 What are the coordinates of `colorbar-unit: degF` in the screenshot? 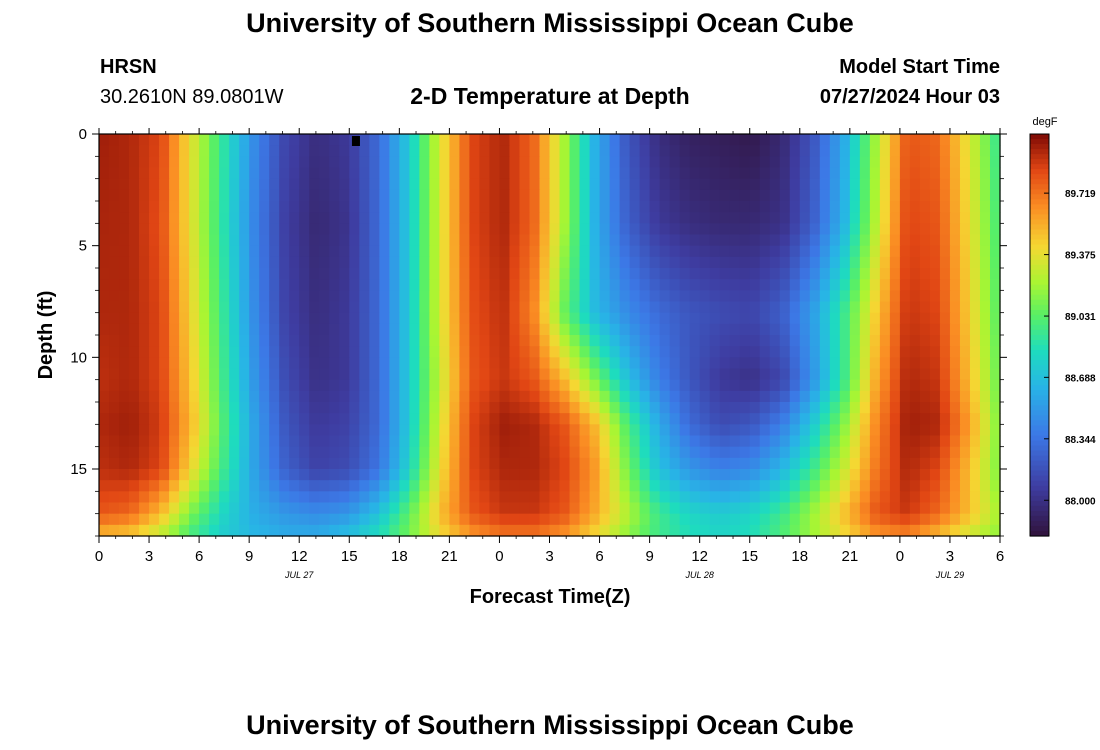 It's located at (1044, 122).